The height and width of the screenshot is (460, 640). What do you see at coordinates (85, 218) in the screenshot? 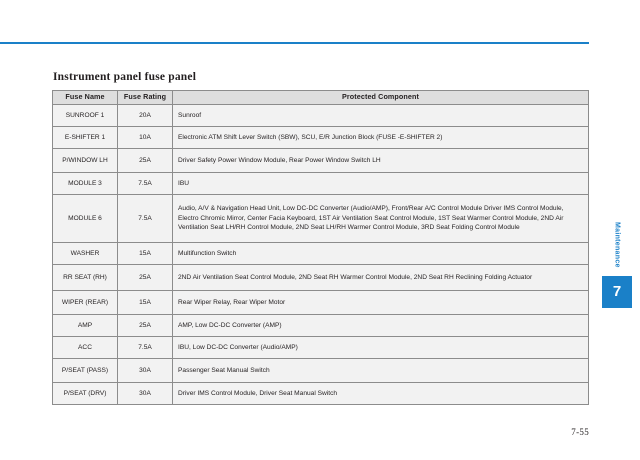
I see `cell-fuse-name: MODULE 6` at bounding box center [85, 218].